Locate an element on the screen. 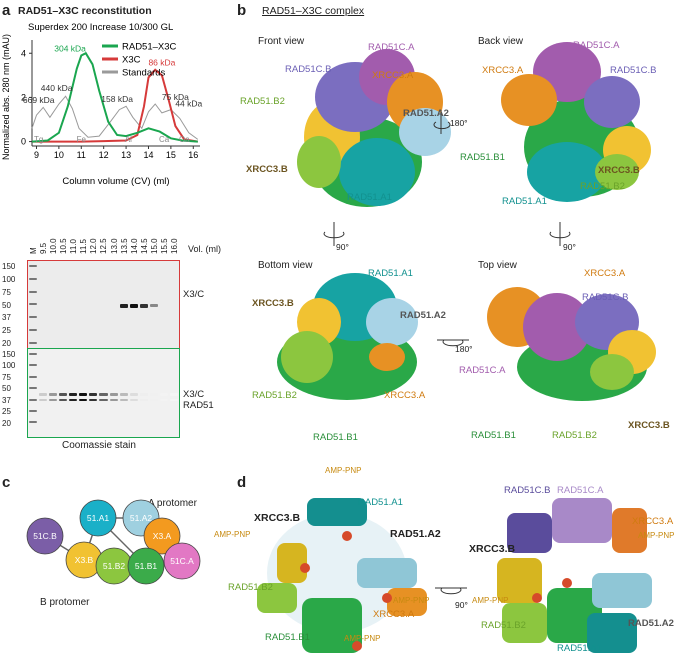 This screenshot has height=665, width=685. left-structure is located at coordinates (342, 575).